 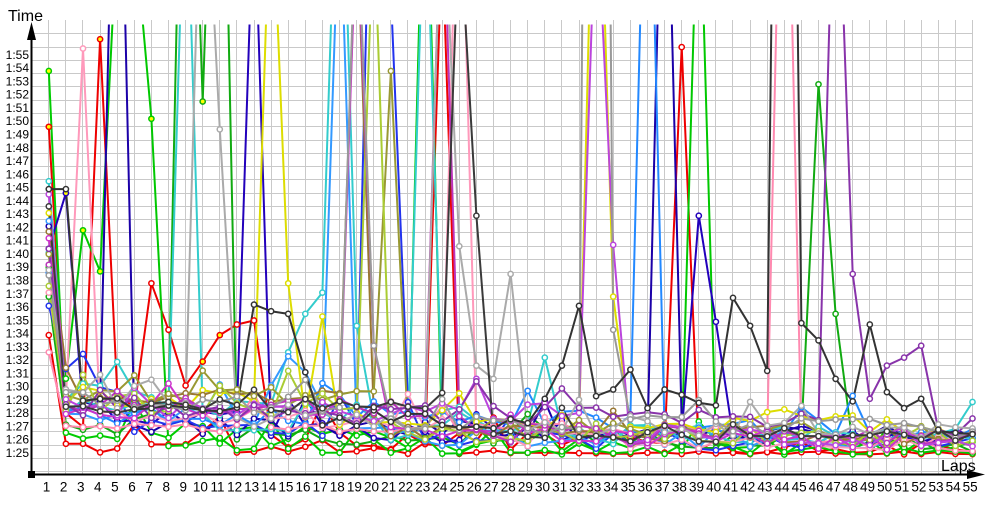 What do you see at coordinates (302, 487) in the screenshot?
I see `svg-text: 16` at bounding box center [302, 487].